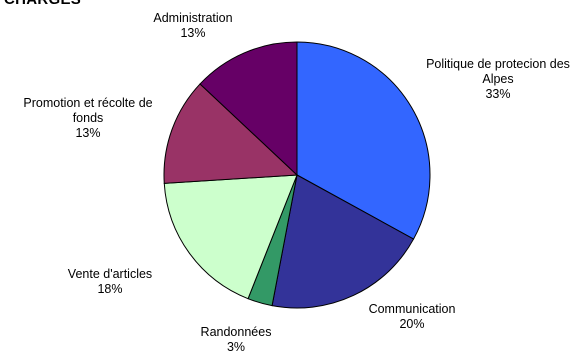 This screenshot has width=587, height=354. I want to click on slice-value-label: 3%, so click(236, 347).